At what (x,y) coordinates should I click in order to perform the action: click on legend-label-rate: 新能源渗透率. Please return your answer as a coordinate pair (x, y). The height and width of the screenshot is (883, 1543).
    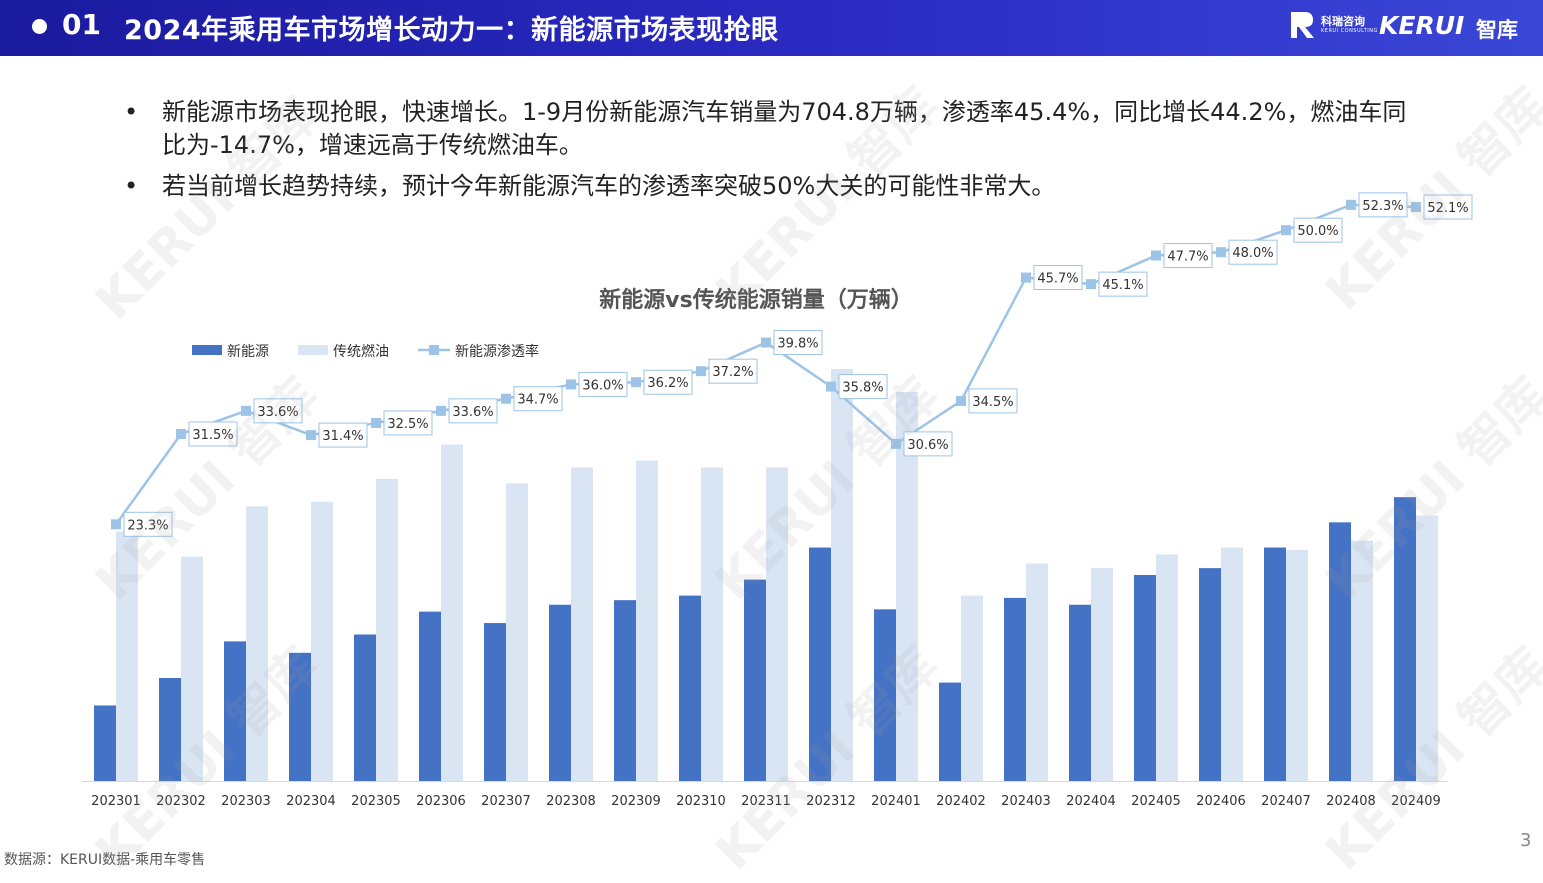
    Looking at the image, I should click on (497, 352).